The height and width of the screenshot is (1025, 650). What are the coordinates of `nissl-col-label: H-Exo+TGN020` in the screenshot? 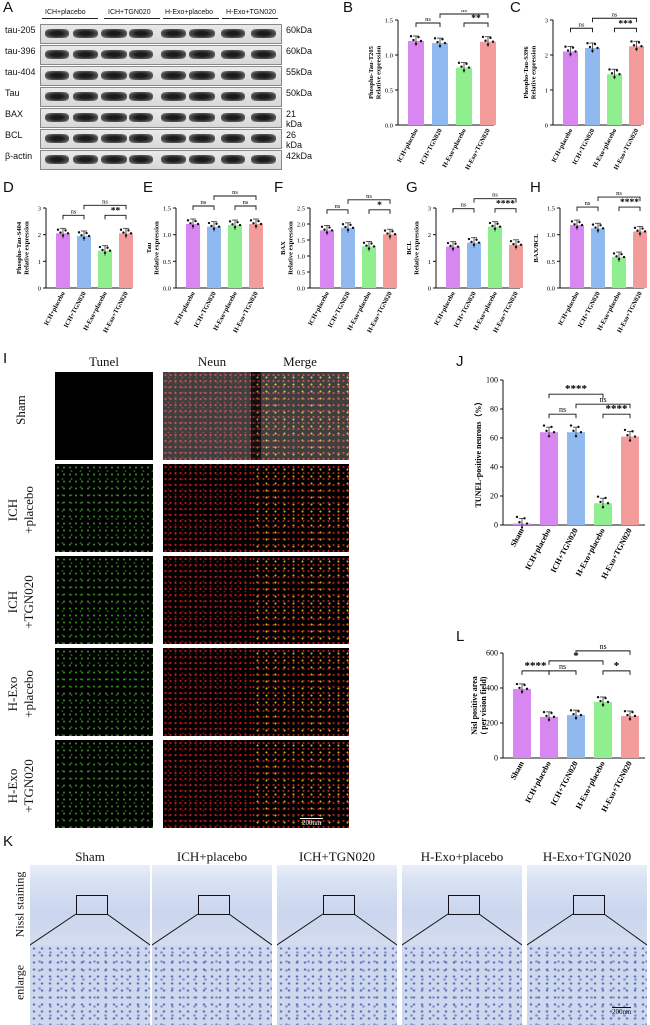 It's located at (587, 856).